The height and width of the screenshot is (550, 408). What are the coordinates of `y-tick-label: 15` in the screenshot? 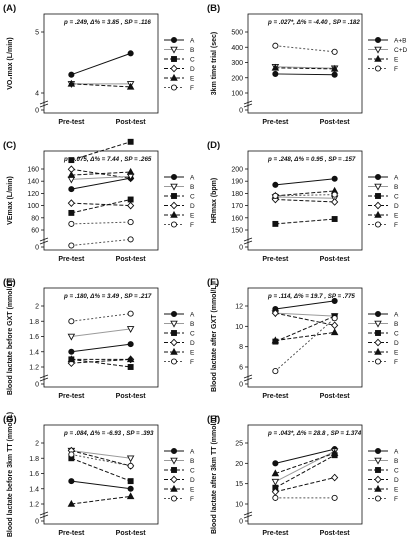 It's located at (239, 484).